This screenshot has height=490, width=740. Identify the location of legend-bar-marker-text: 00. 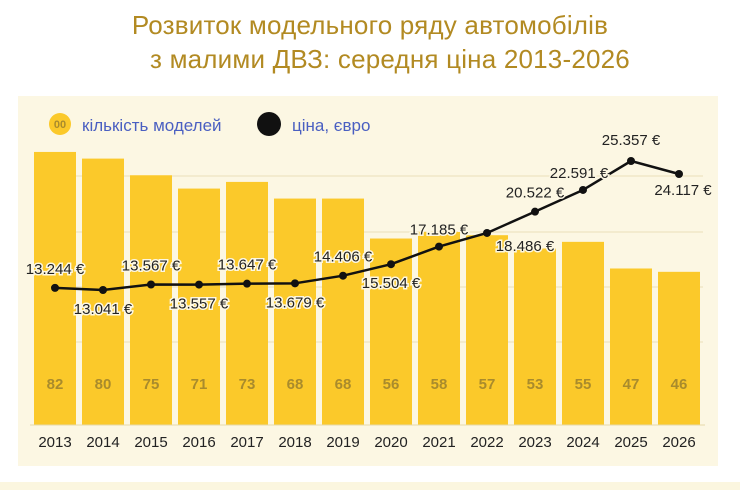
(60, 125).